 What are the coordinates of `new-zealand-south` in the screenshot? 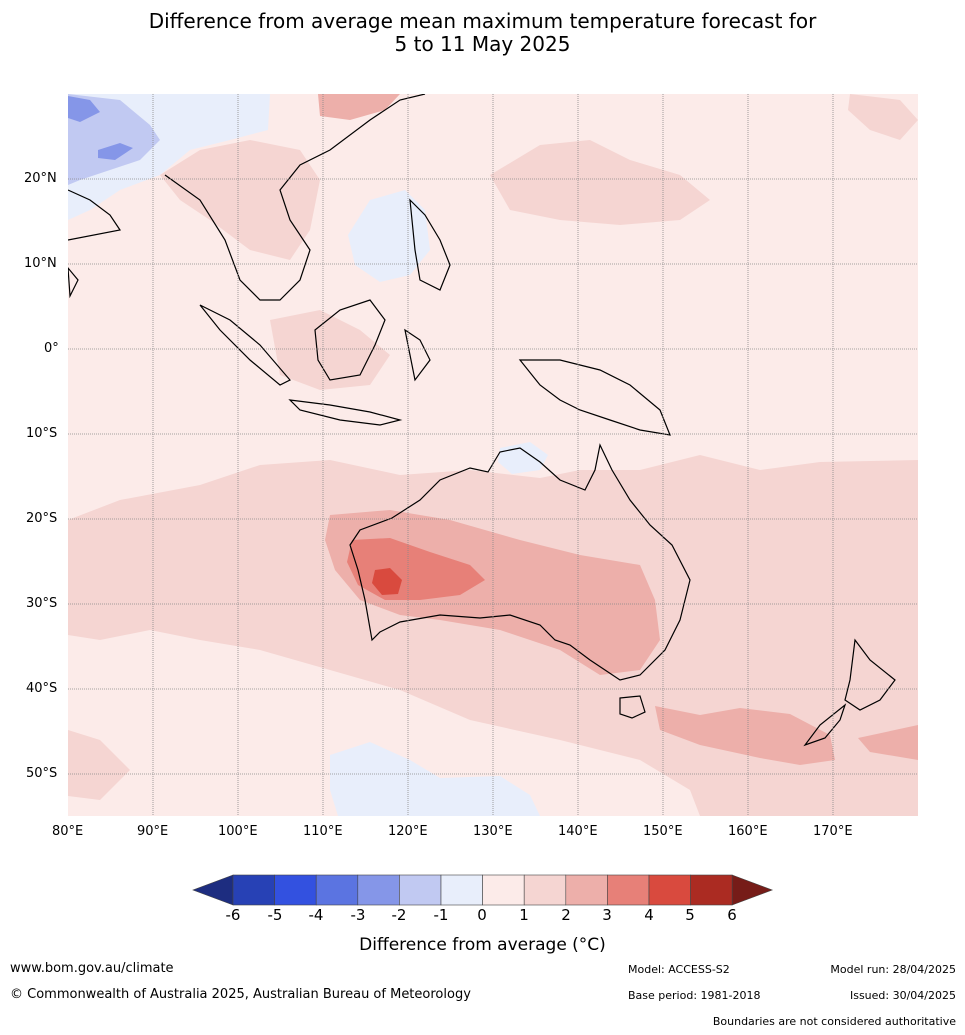 It's located at (825, 725).